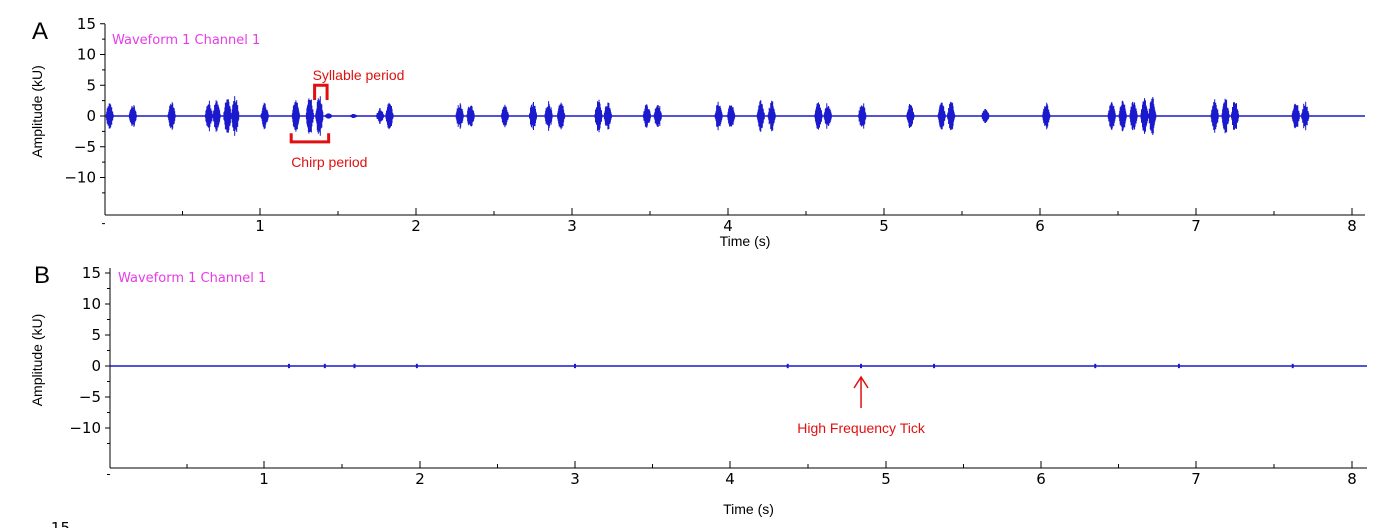 The image size is (1378, 528). I want to click on panel-letter: A, so click(40, 31).